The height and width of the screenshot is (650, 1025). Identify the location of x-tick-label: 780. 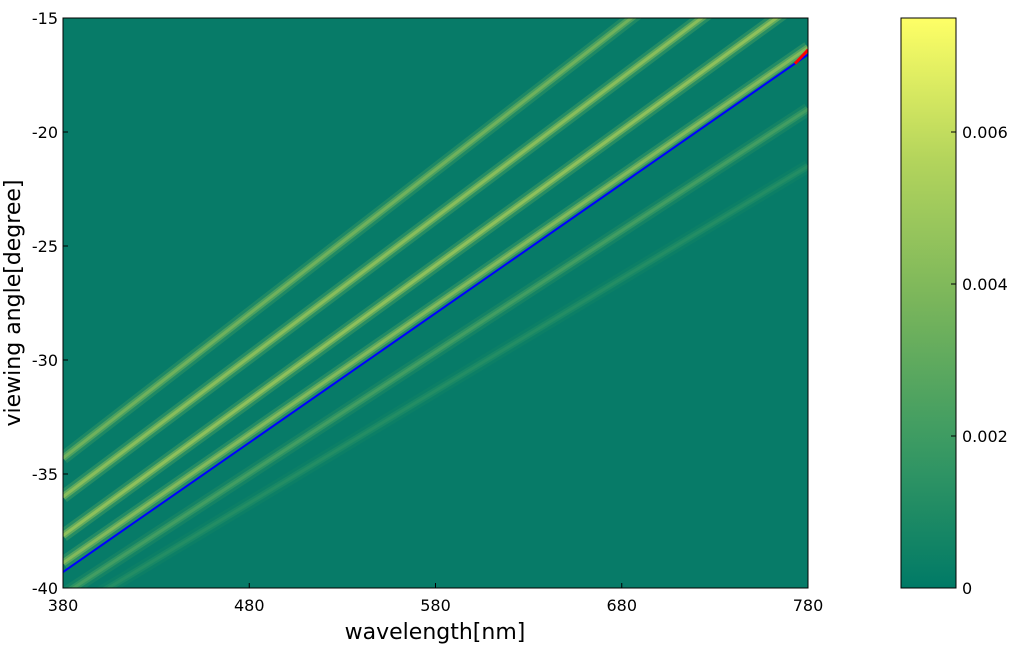
(808, 605).